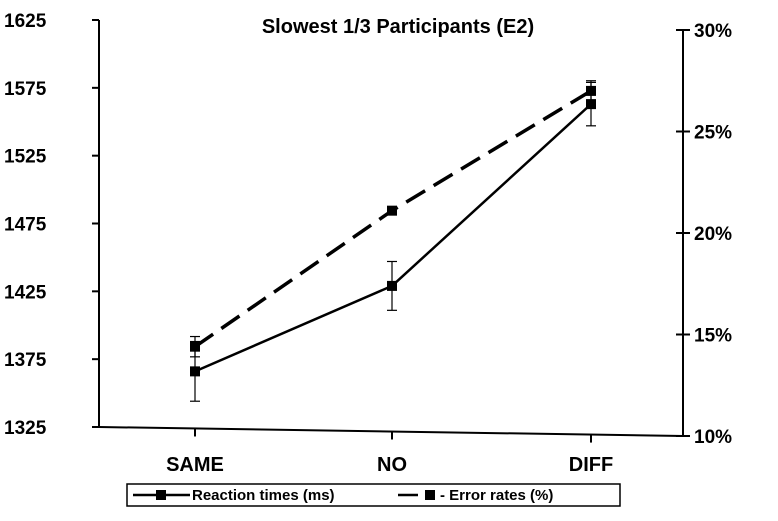  I want to click on legend-label-error: - Error rates (%), so click(496, 495).